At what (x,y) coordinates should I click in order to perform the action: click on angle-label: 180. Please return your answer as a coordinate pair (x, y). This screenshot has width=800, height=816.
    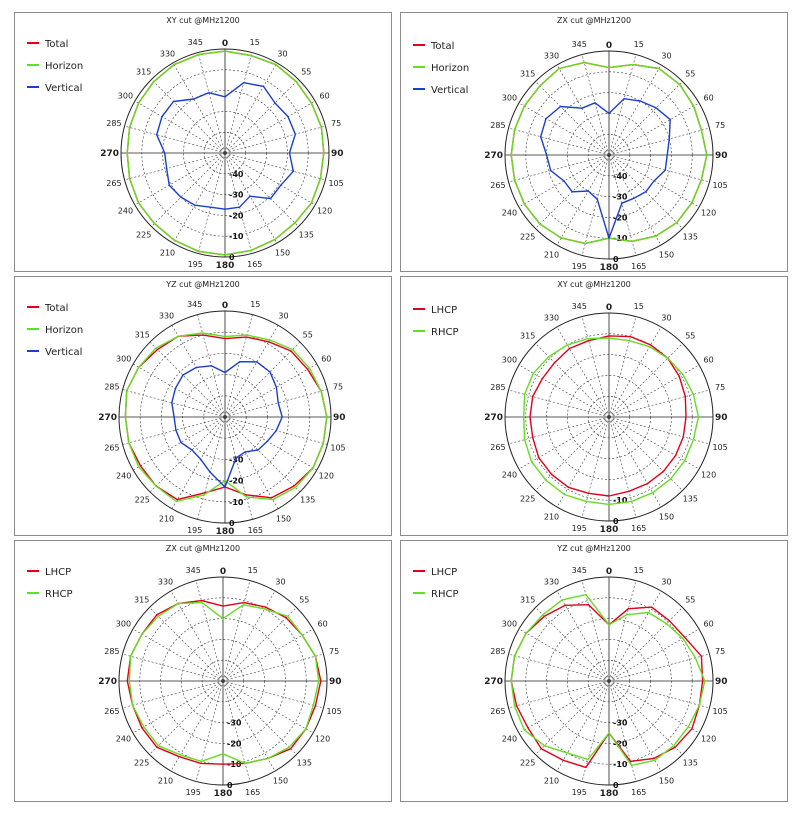
    Looking at the image, I should click on (609, 530).